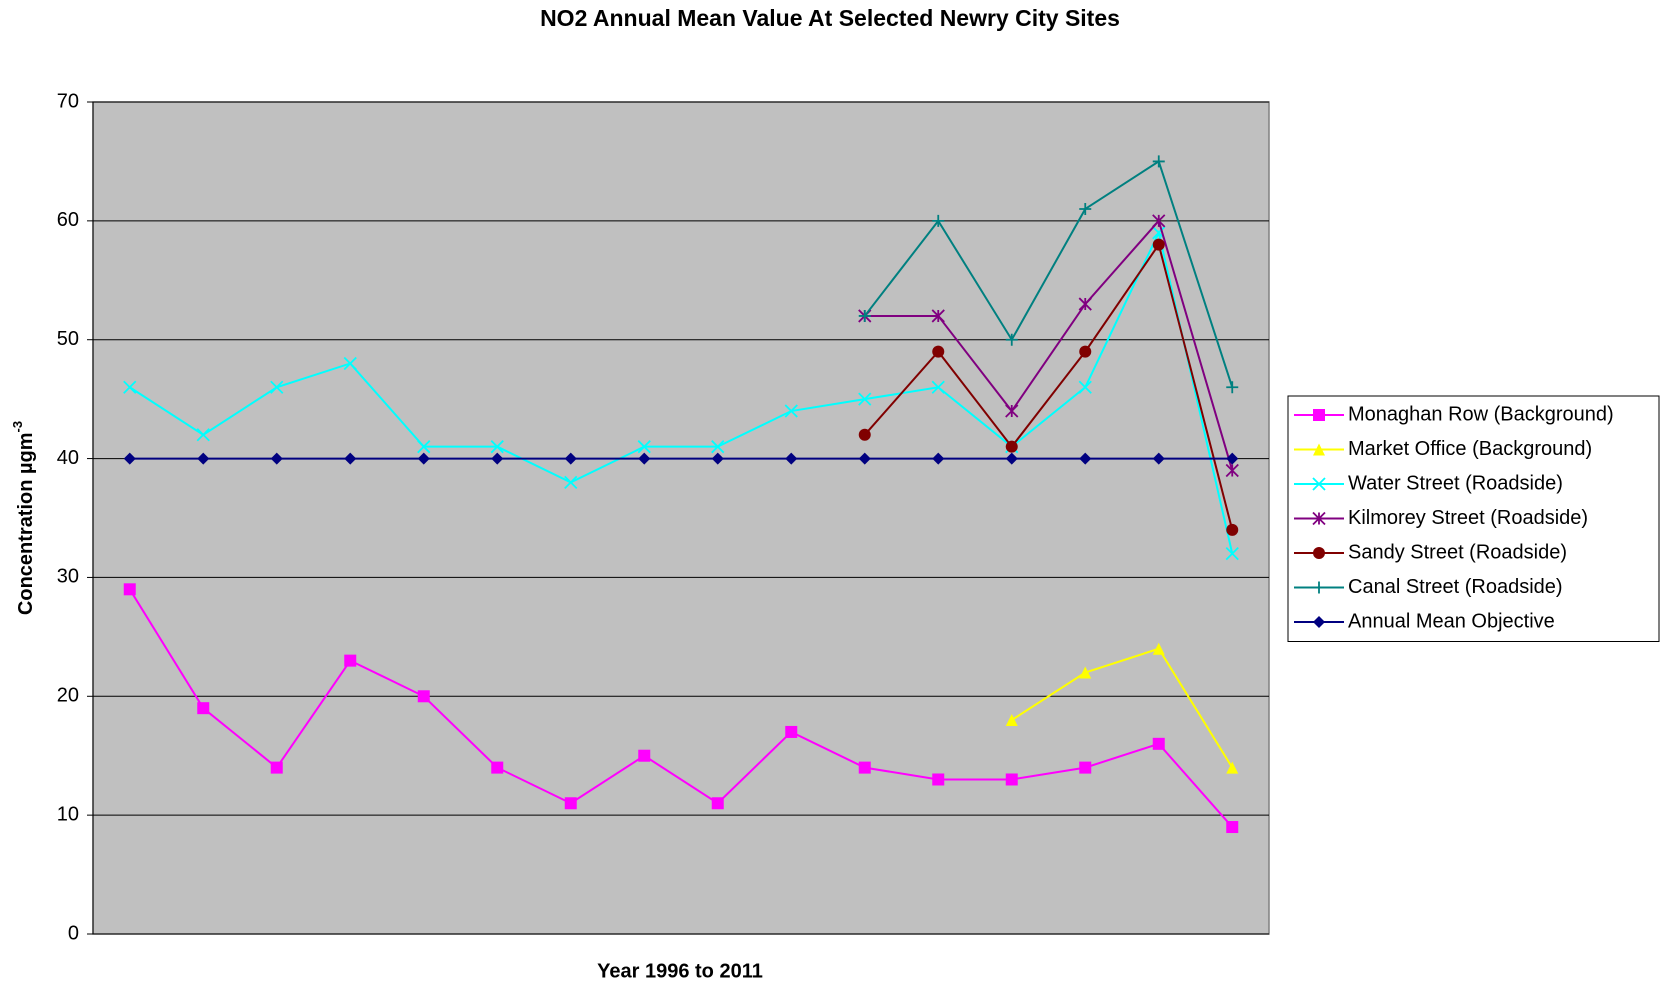 This screenshot has width=1661, height=986. Describe the element at coordinates (1451, 621) in the screenshot. I see `legend-label: Annual Mean Objective` at that location.